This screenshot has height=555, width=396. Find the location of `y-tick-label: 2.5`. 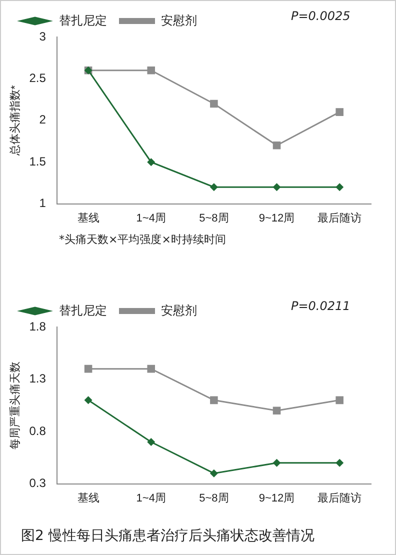

y-tick-label: 2.5 is located at coordinates (37, 78).